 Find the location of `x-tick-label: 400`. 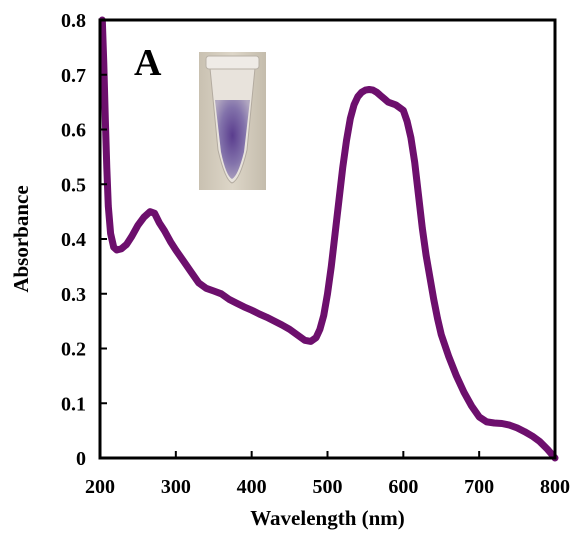

x-tick-label: 400 is located at coordinates (252, 487).